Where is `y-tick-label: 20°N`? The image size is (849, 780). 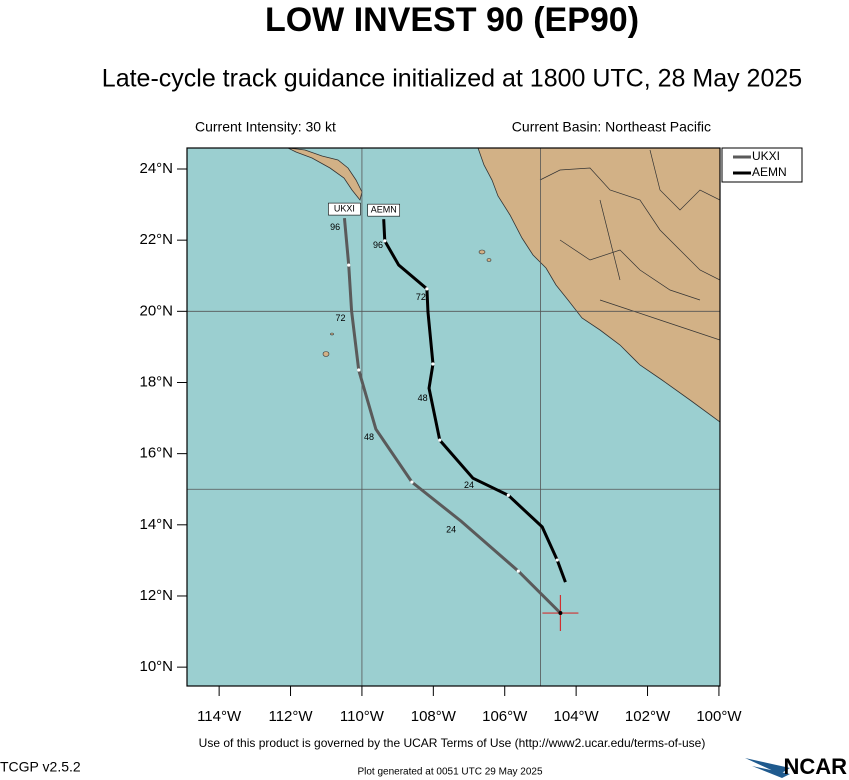 y-tick-label: 20°N is located at coordinates (156, 310).